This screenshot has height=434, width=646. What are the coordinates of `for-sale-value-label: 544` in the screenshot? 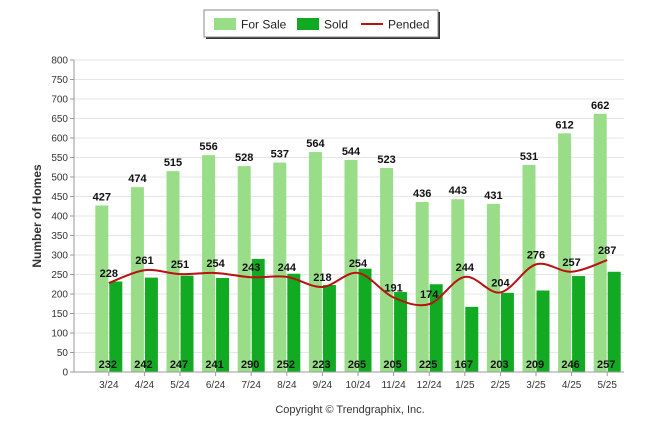 It's located at (351, 152).